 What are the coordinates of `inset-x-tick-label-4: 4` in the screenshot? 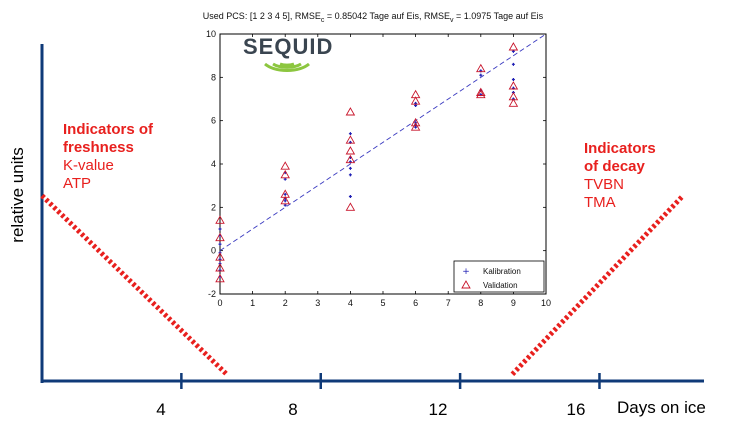 It's located at (350, 303).